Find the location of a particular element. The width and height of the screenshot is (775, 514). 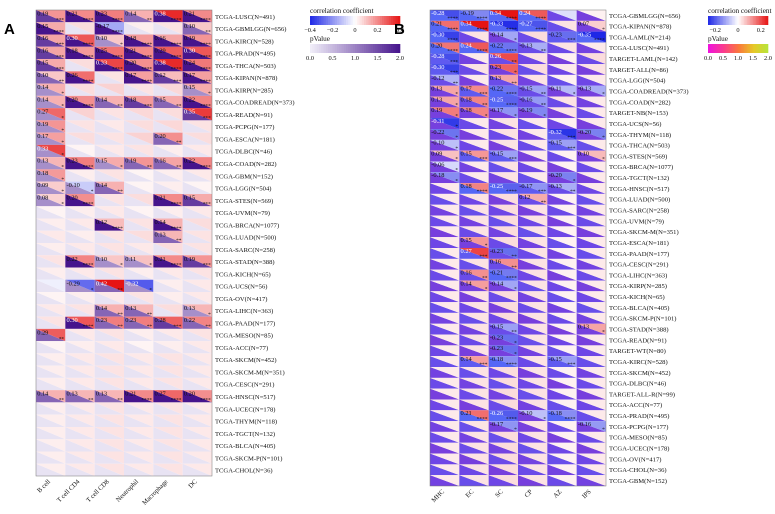

row-label: TCGA-THCA(N=503) is located at coordinates (245, 66).